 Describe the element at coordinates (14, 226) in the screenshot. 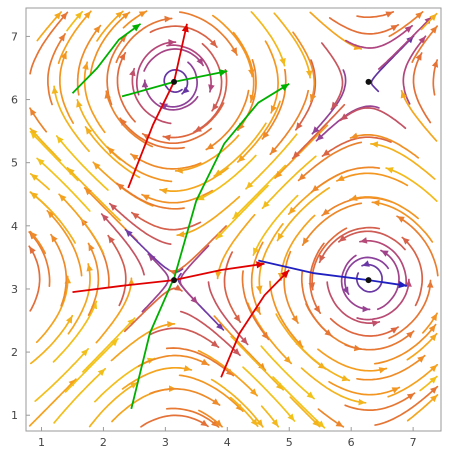

I see `y-tick-label: 4` at that location.